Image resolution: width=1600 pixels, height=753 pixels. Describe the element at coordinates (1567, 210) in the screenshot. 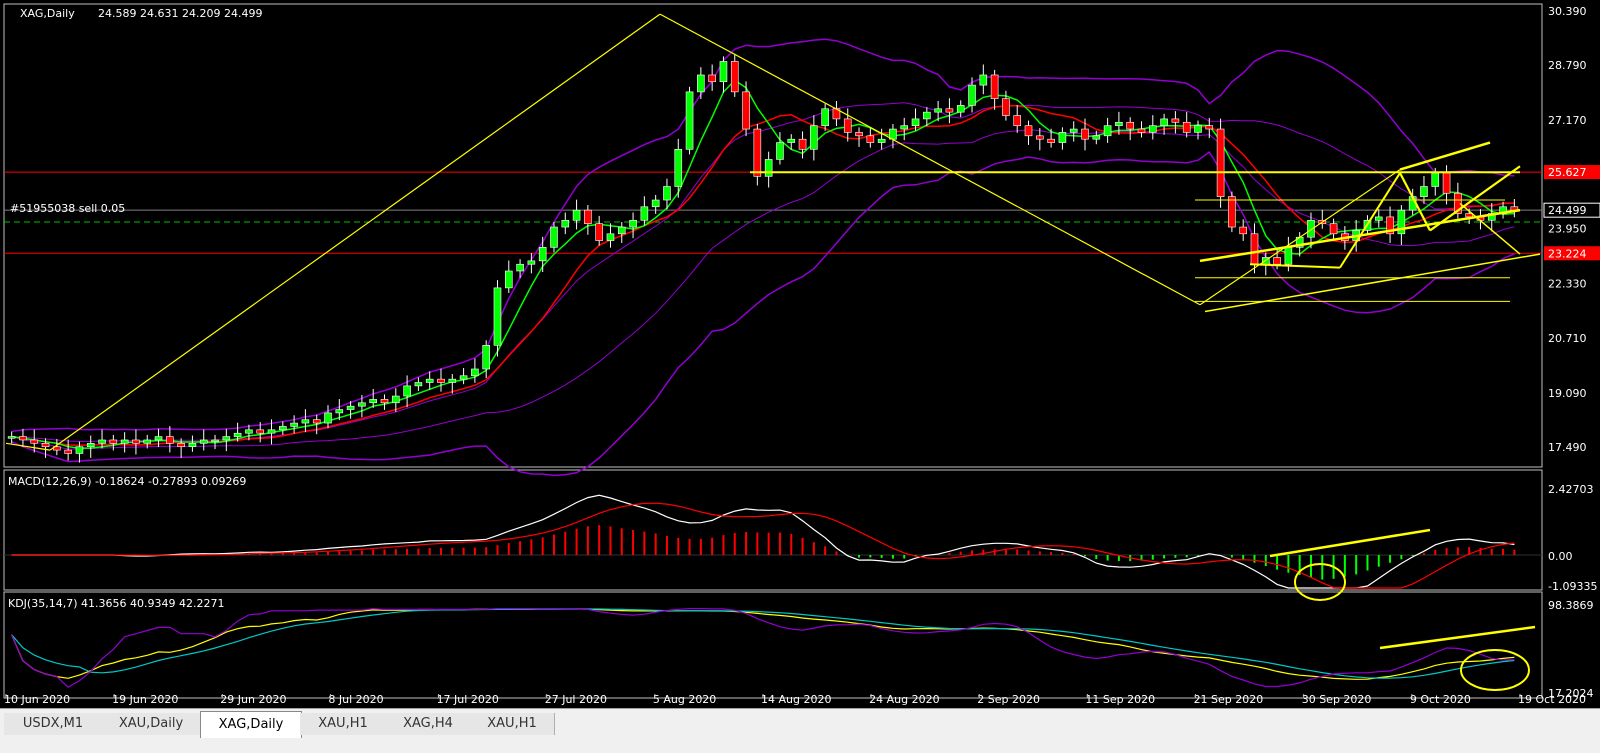

I see `price-axis-label: 24.499` at that location.